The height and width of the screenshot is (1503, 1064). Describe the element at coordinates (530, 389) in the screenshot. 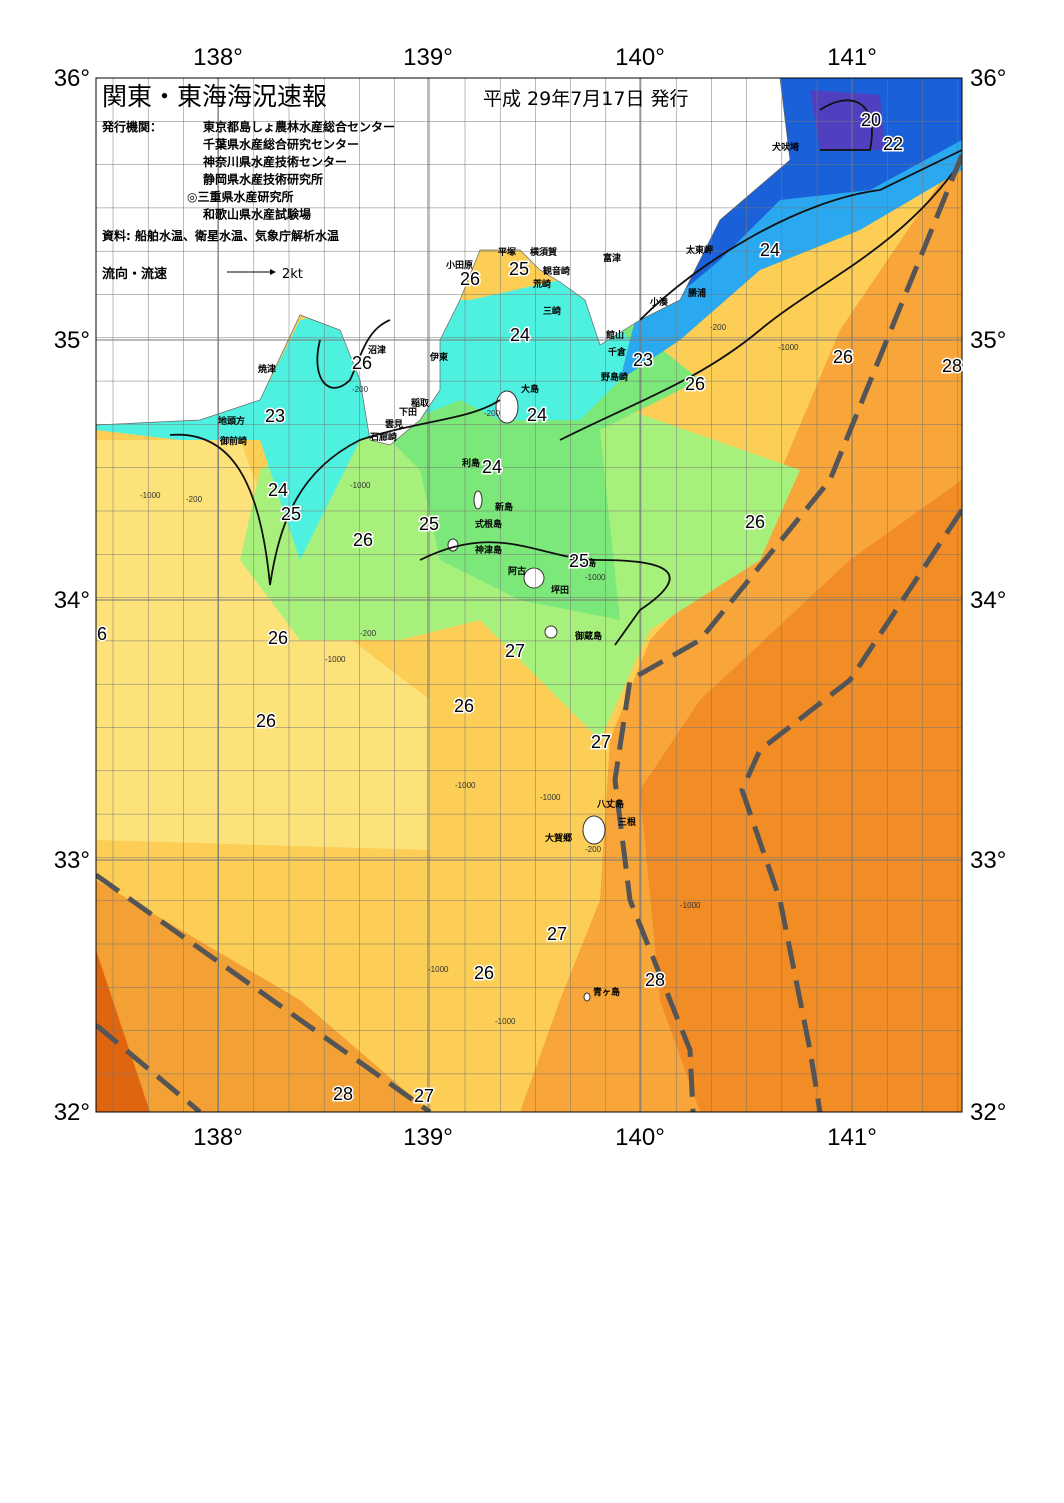

I see `place-name: 大島` at that location.